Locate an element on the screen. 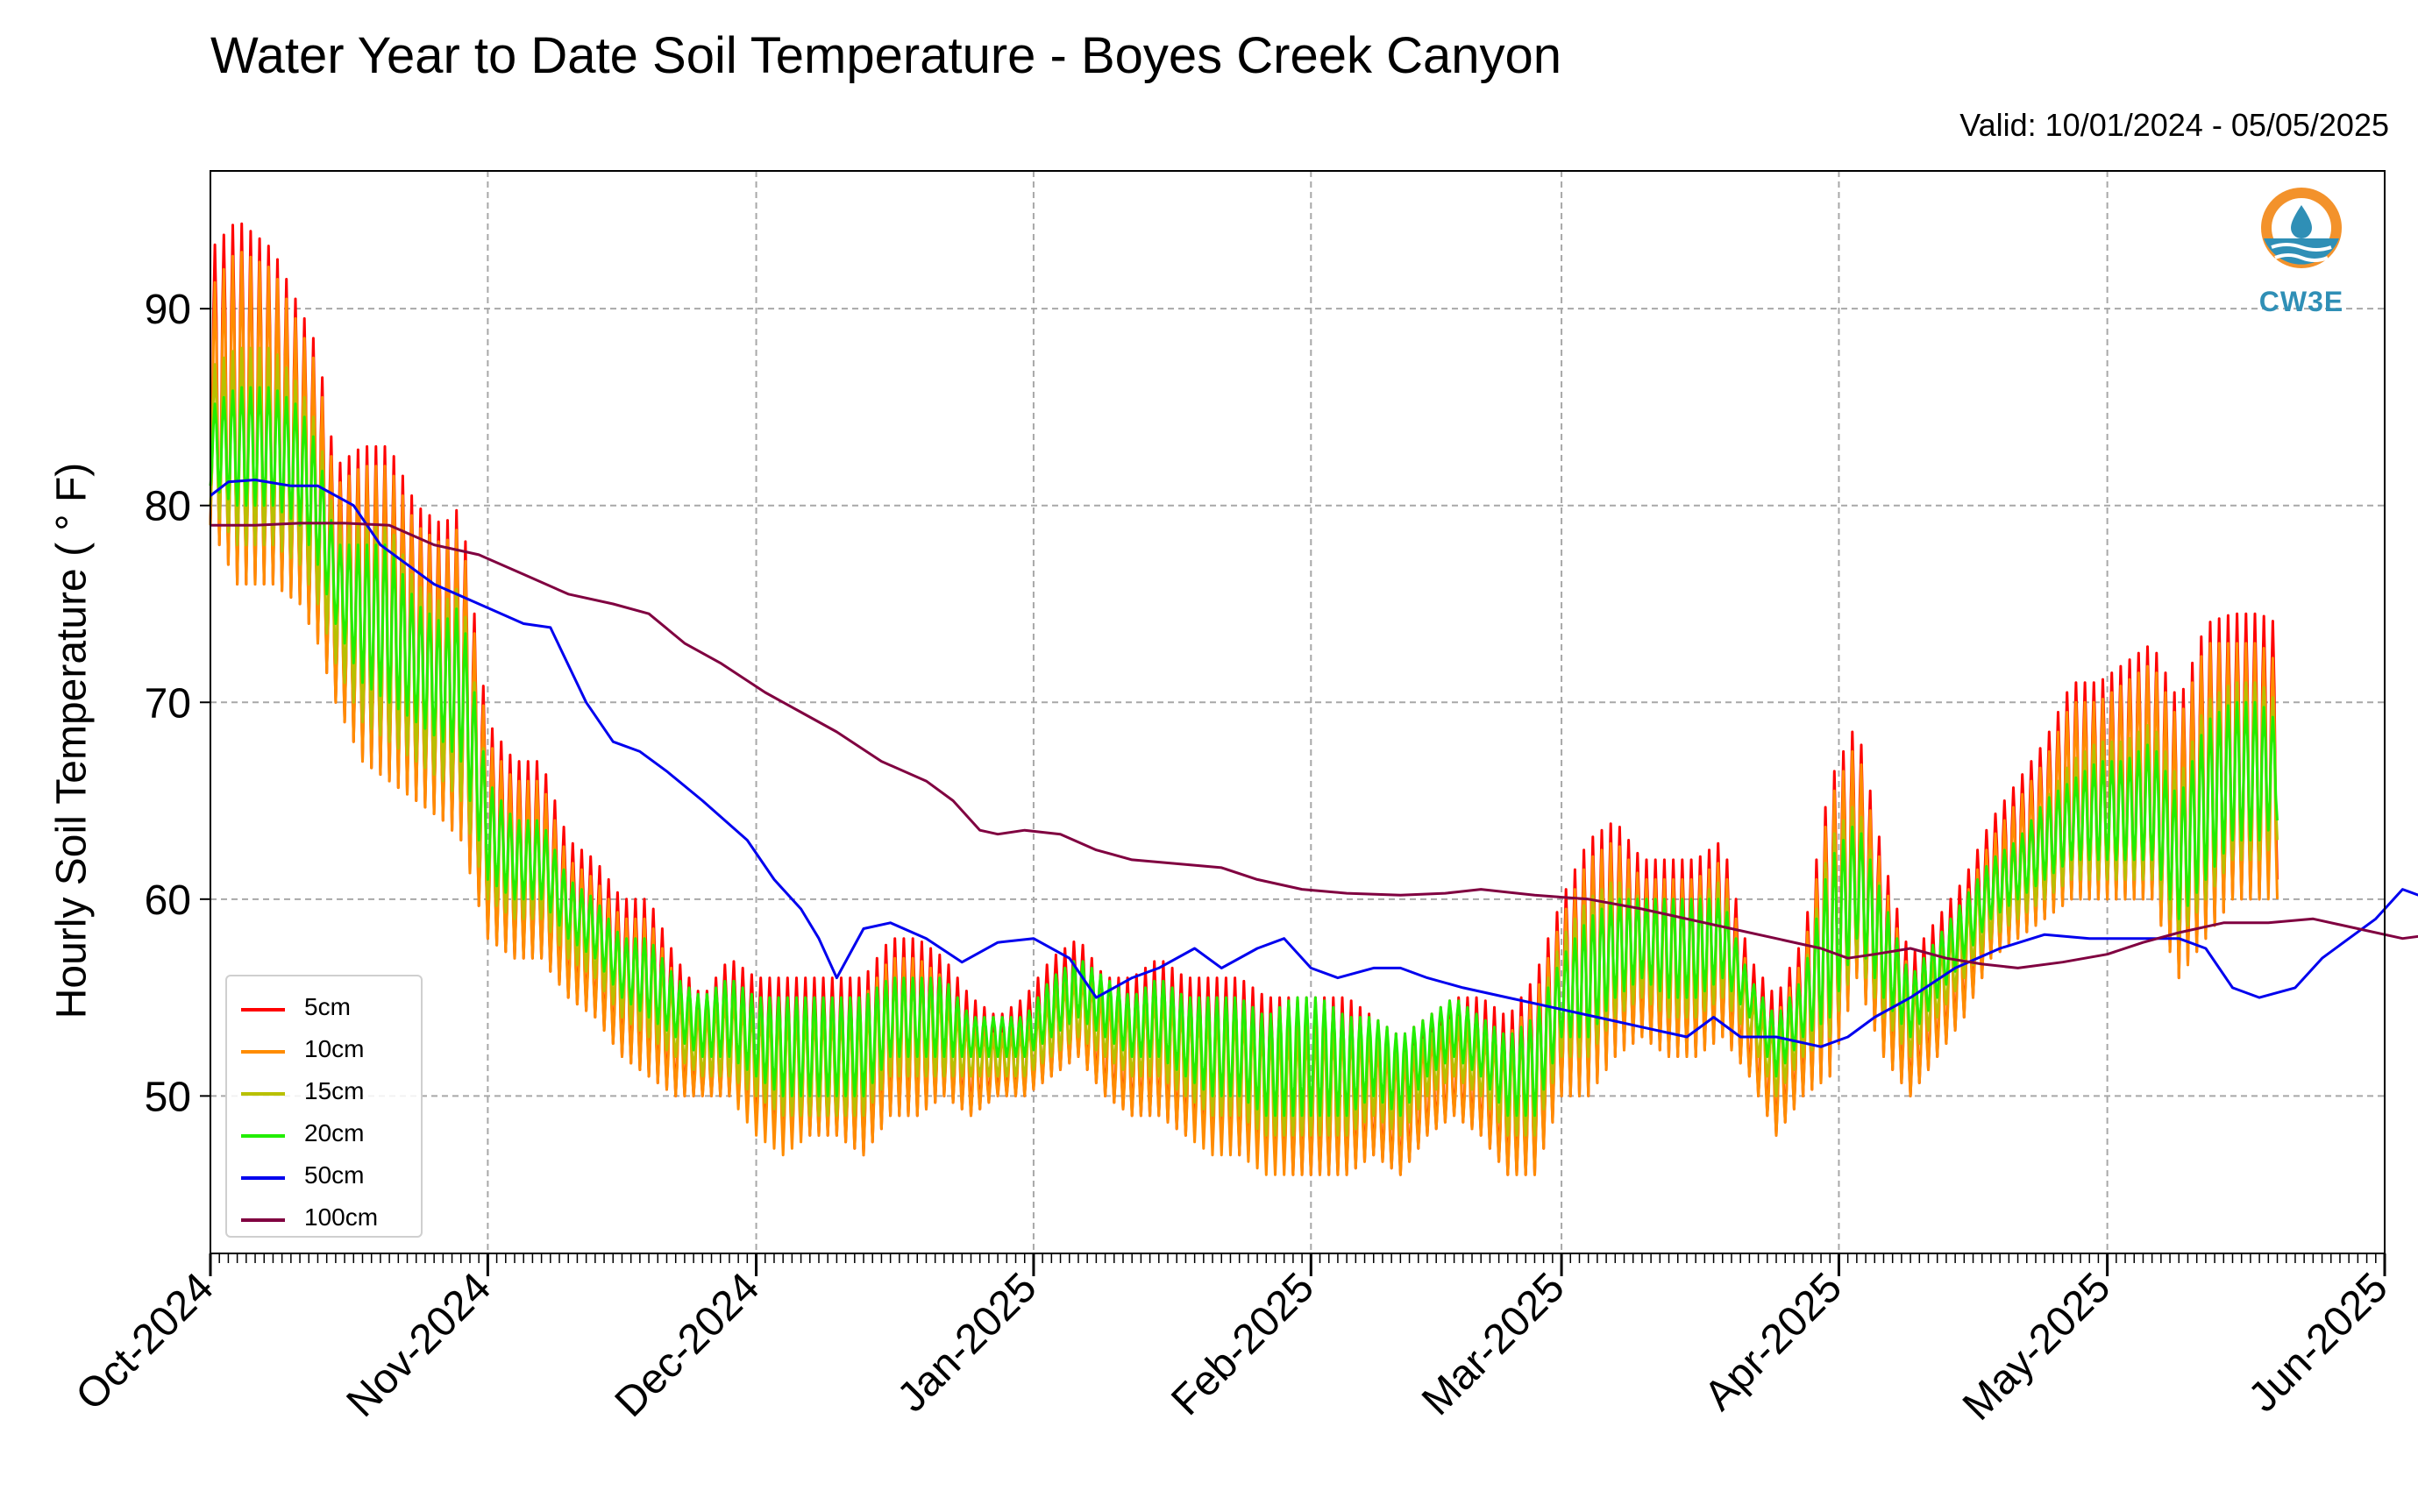  legend-label: 20cm is located at coordinates (334, 1132).